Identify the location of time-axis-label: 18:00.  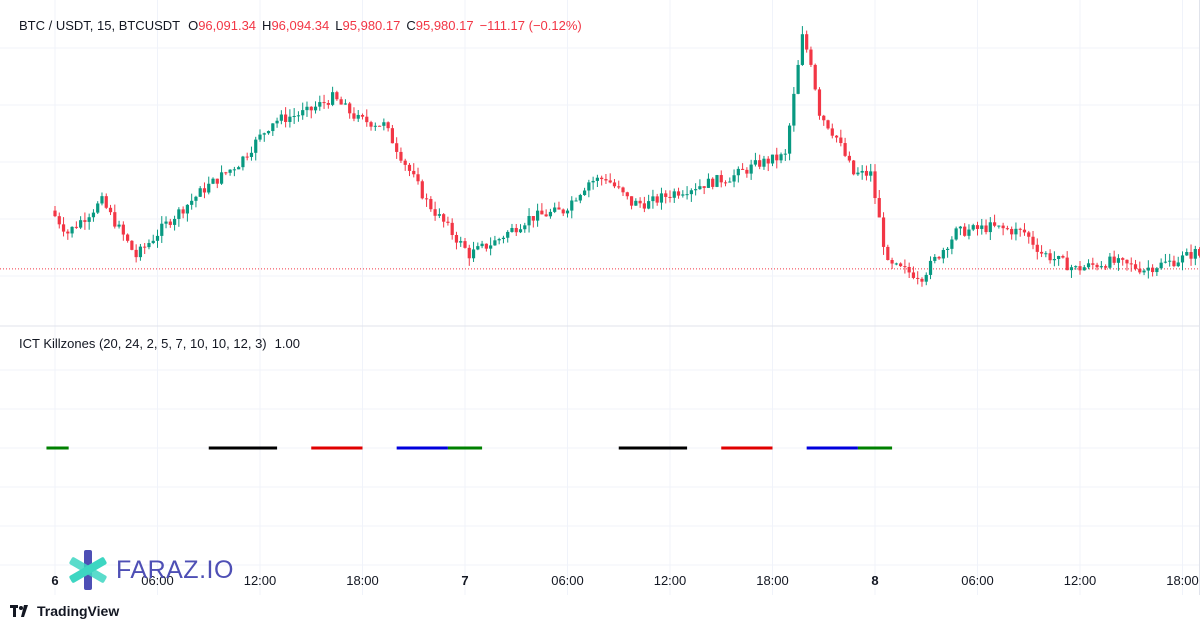
(772, 580).